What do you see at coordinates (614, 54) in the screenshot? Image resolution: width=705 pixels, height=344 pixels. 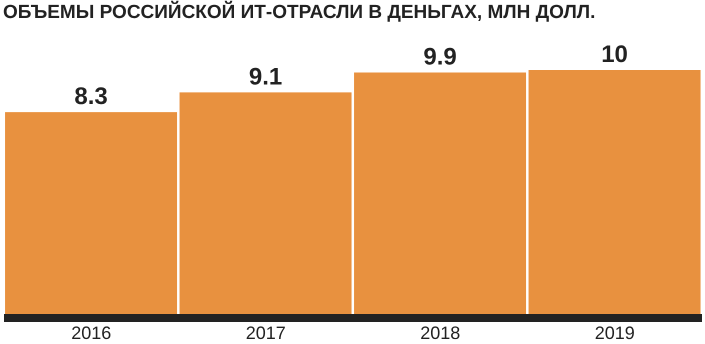 I see `data-label: 10` at bounding box center [614, 54].